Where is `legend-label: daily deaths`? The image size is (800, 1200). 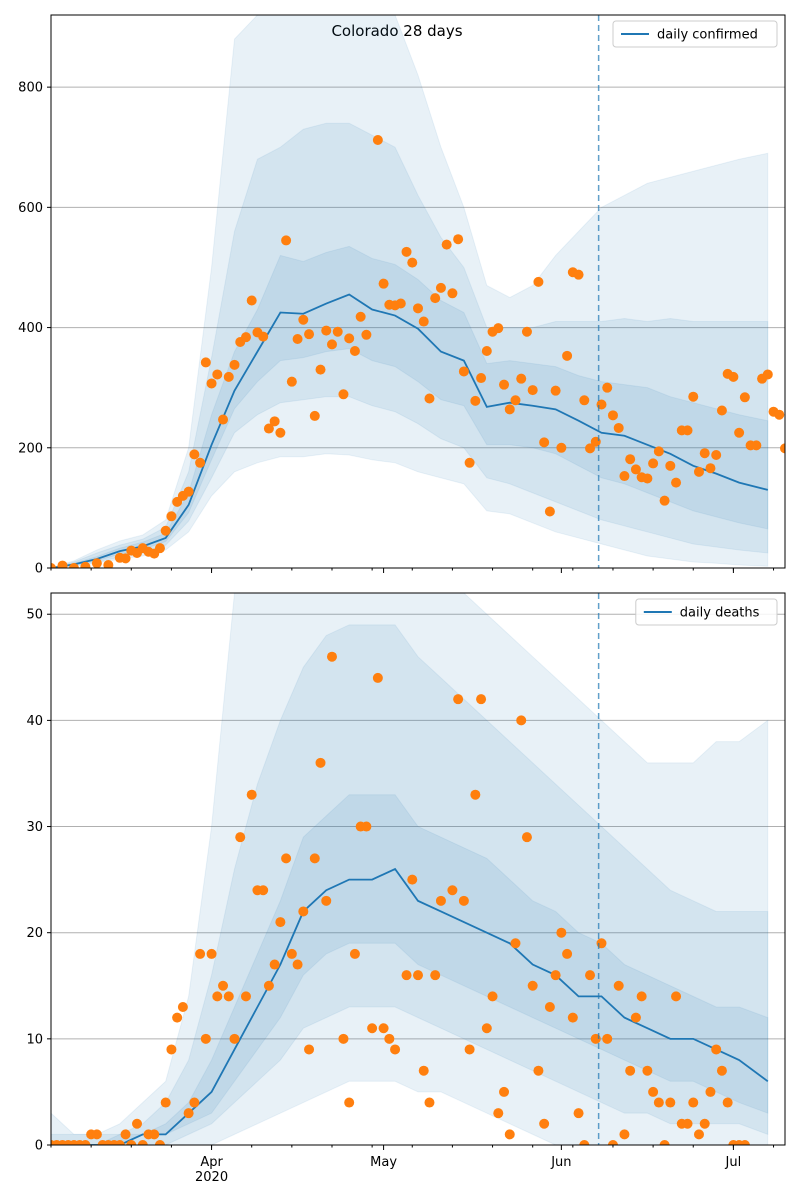 legend-label: daily deaths is located at coordinates (720, 613).